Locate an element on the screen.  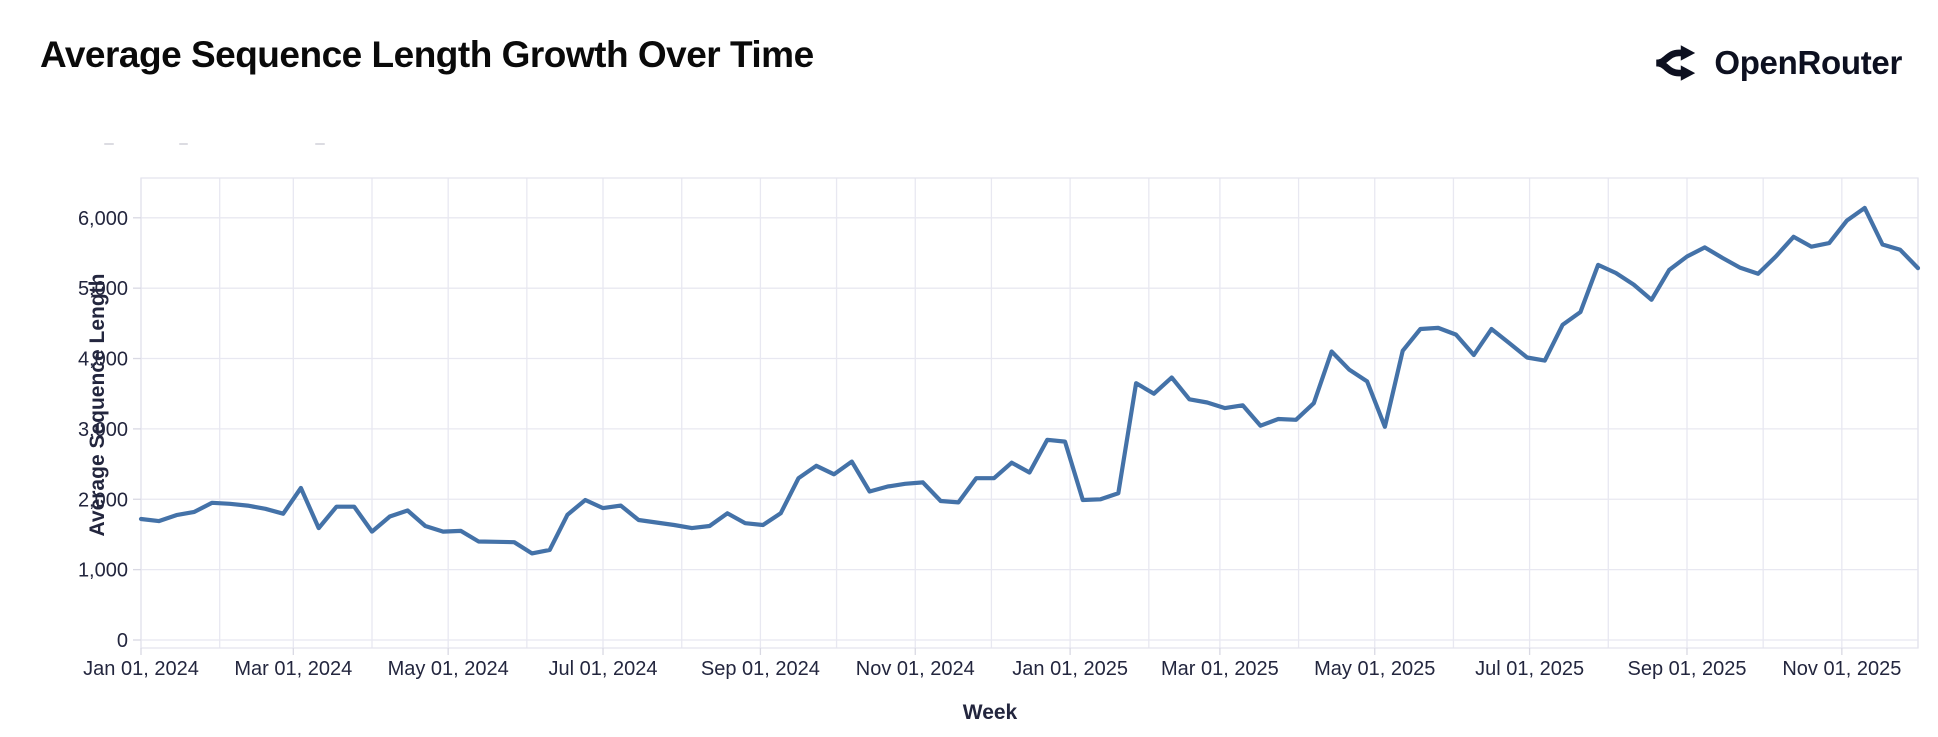
x-tick-label: Sep 01, 2024 is located at coordinates (760, 669).